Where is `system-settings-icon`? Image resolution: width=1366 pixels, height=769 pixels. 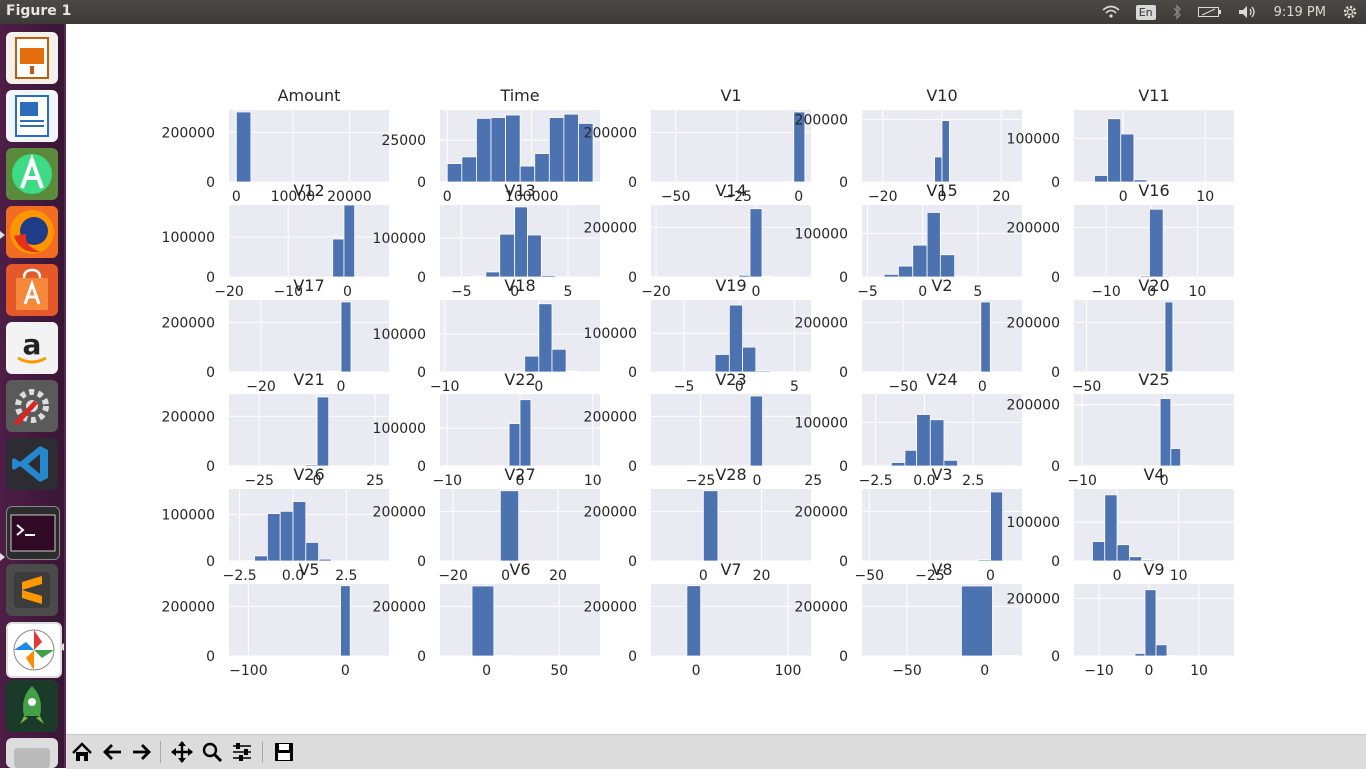 system-settings-icon is located at coordinates (32, 406).